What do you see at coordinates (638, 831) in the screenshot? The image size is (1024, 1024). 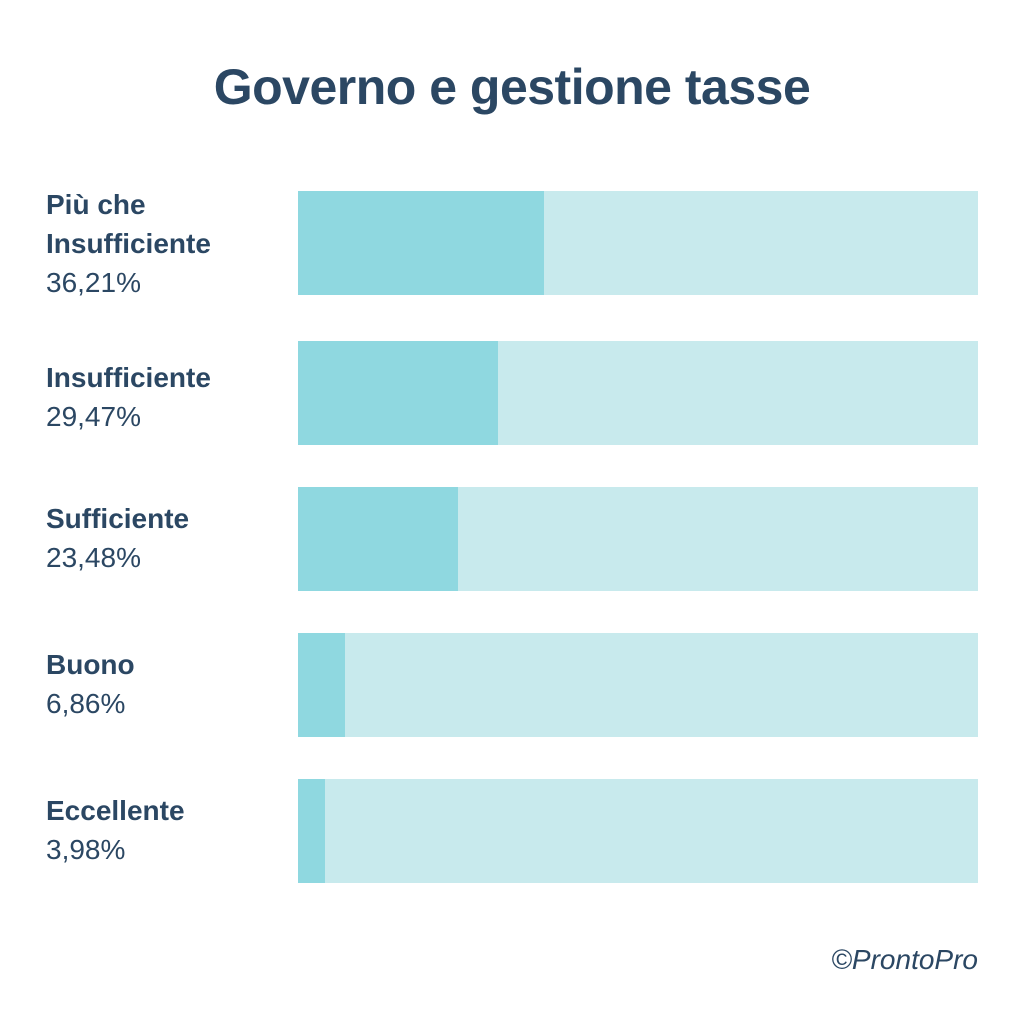 I see `bar-track-eccellente` at bounding box center [638, 831].